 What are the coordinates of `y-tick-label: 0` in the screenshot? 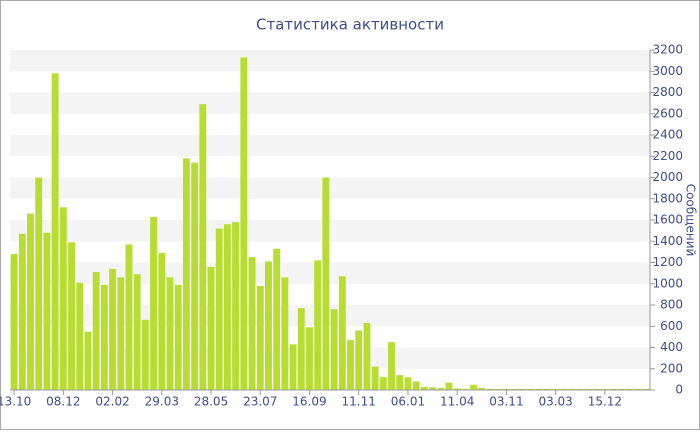 It's located at (679, 390).